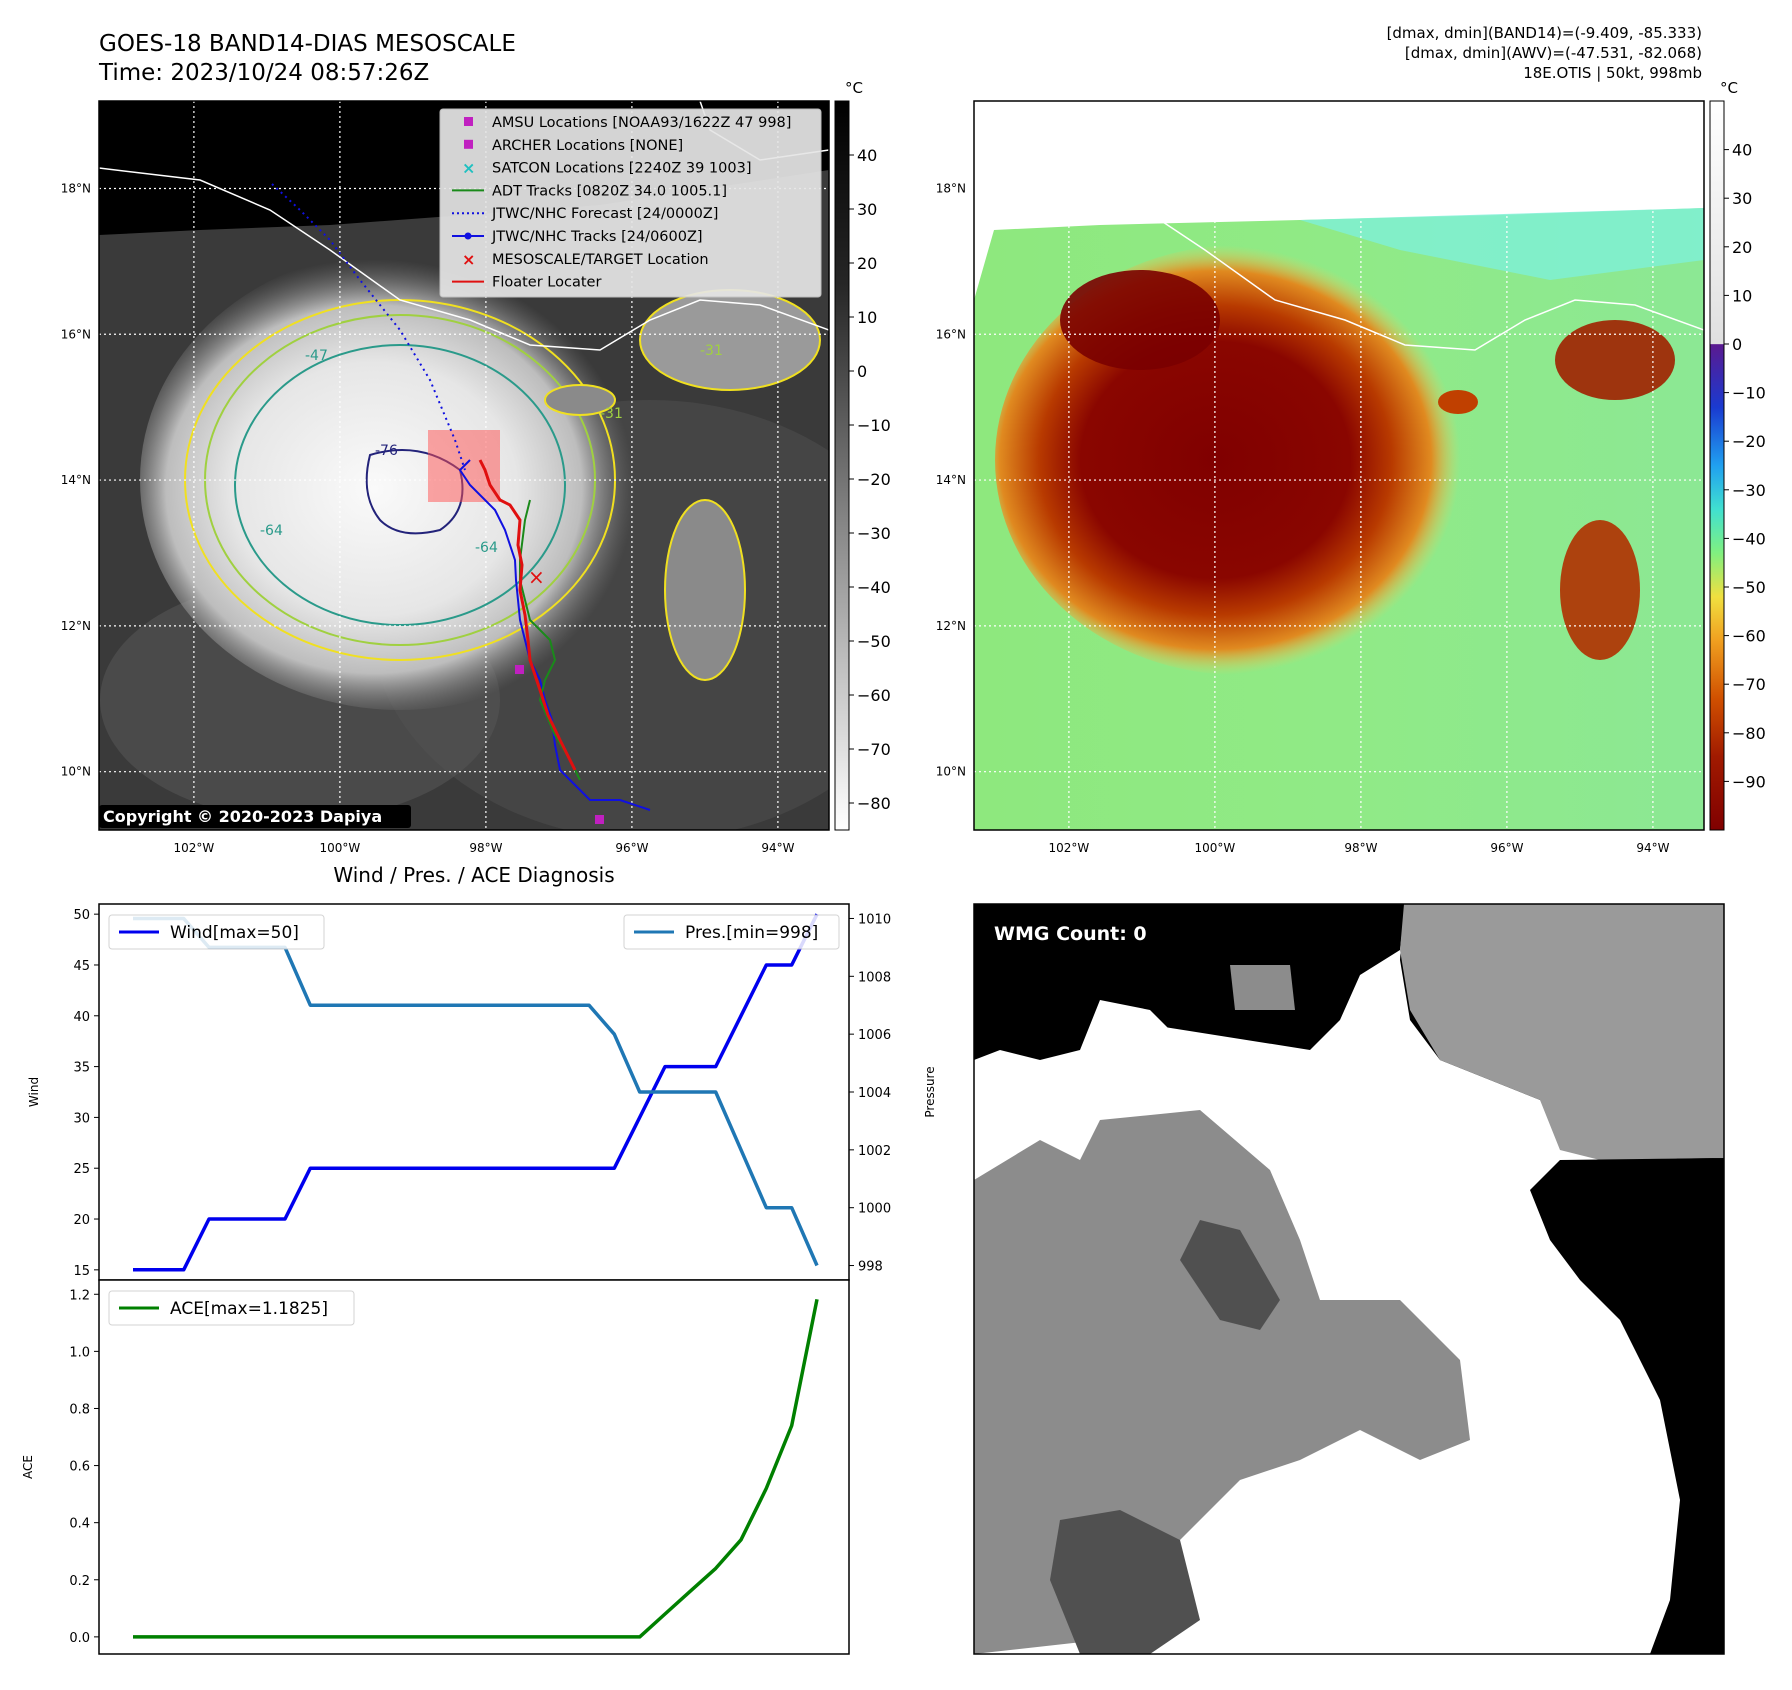  I want to click on cool-region, so click(1502, 244).